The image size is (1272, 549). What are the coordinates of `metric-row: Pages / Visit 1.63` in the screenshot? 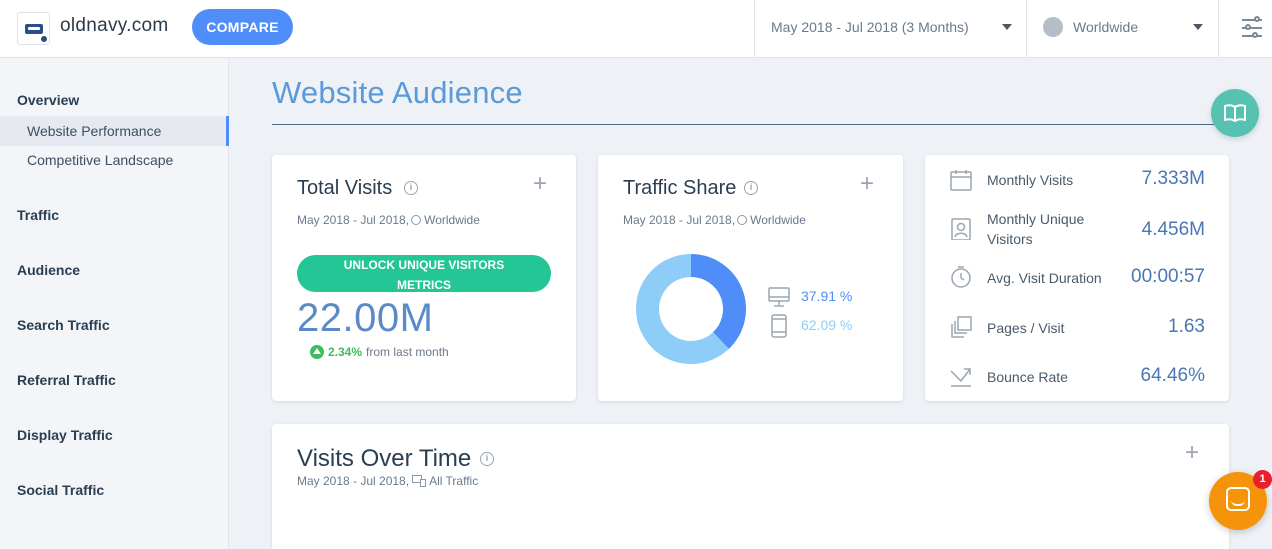 It's located at (1077, 328).